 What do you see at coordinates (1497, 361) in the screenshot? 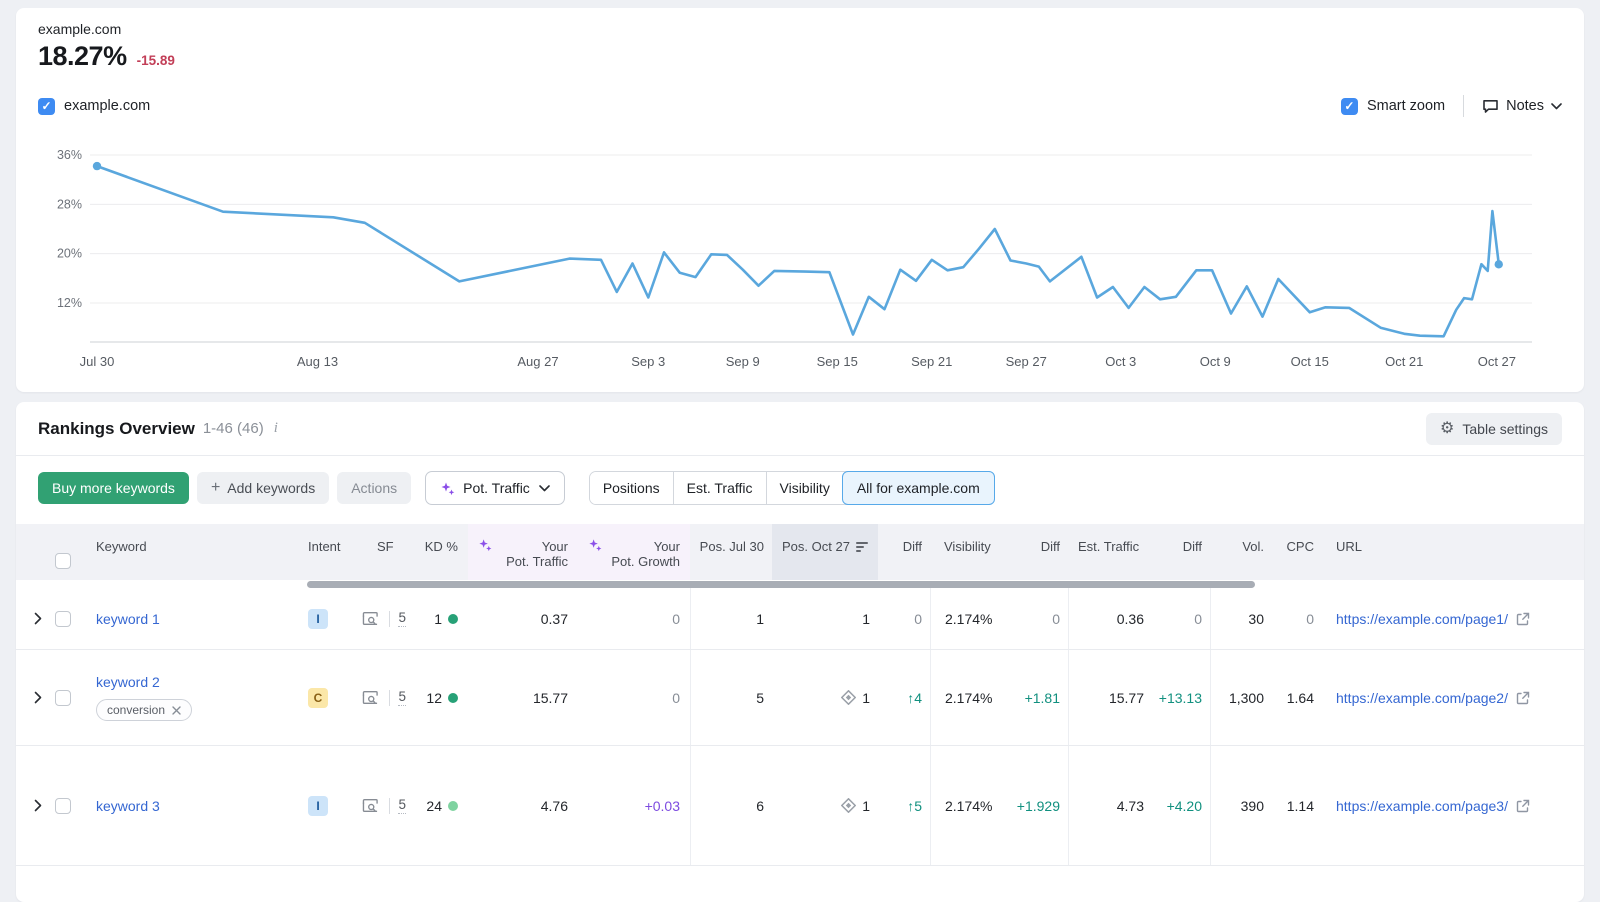
I see `svg-text: Oct 27` at bounding box center [1497, 361].